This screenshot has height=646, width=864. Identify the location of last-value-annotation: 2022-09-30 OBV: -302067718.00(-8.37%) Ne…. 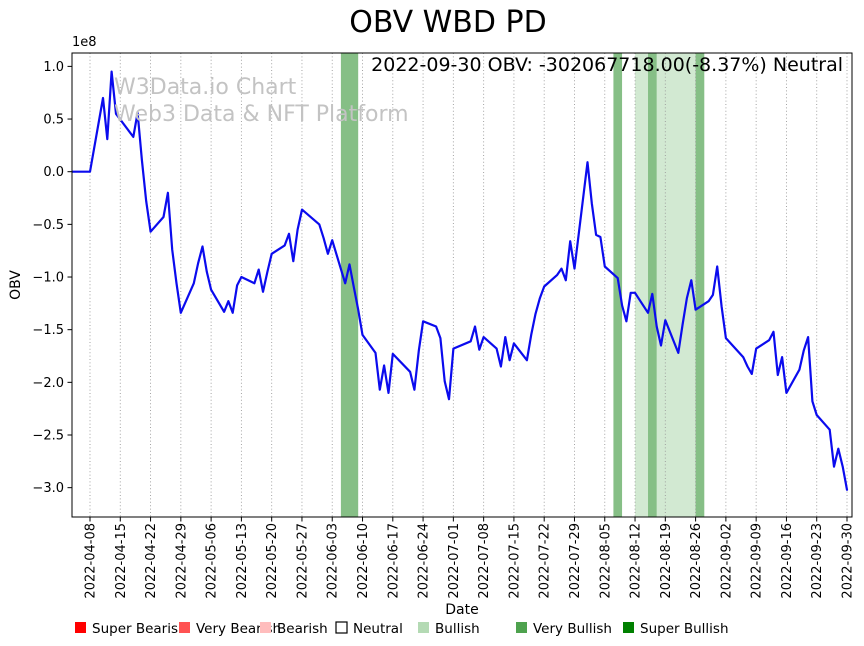
(607, 65).